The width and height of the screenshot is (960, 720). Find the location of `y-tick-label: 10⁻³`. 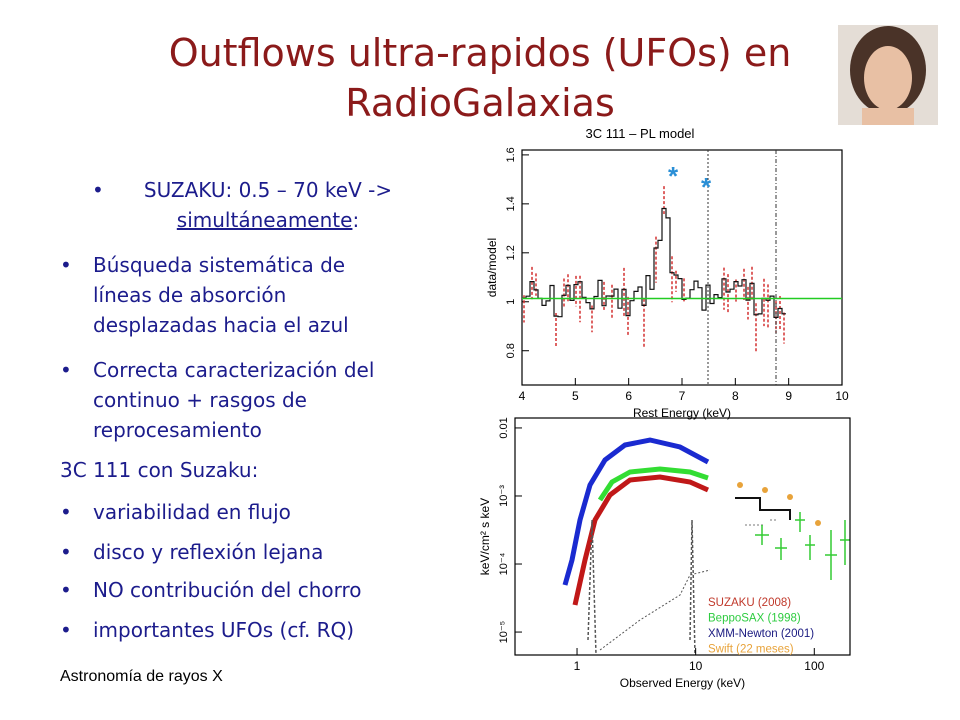

y-tick-label: 10⁻³ is located at coordinates (504, 496).